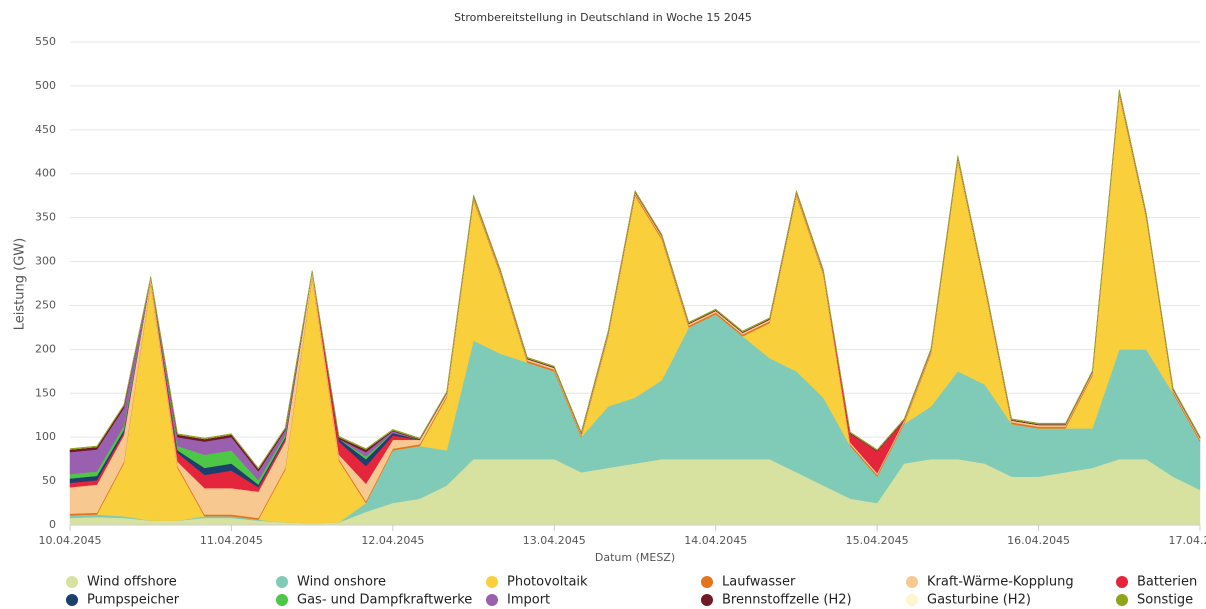  What do you see at coordinates (1167, 582) in the screenshot?
I see `legend-label: Batterien` at bounding box center [1167, 582].